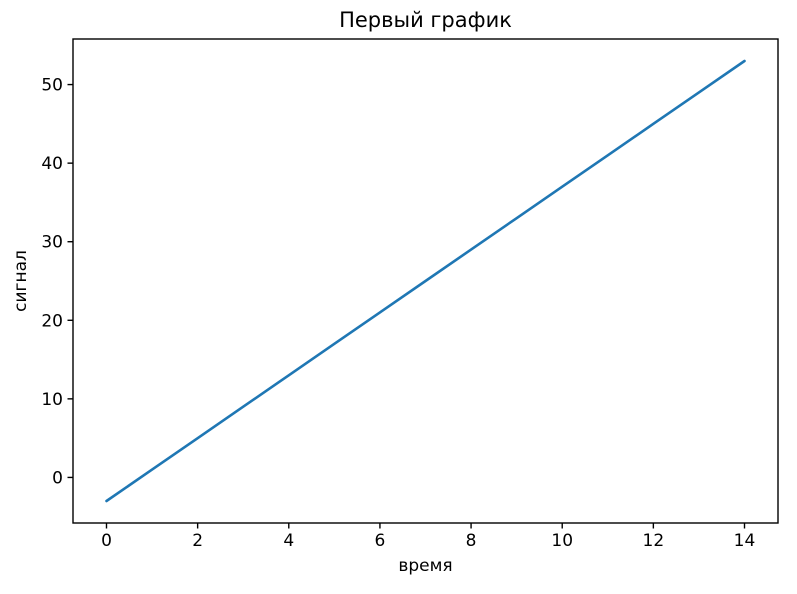 The image size is (797, 594). Describe the element at coordinates (57, 478) in the screenshot. I see `y-tick-label: 0` at that location.